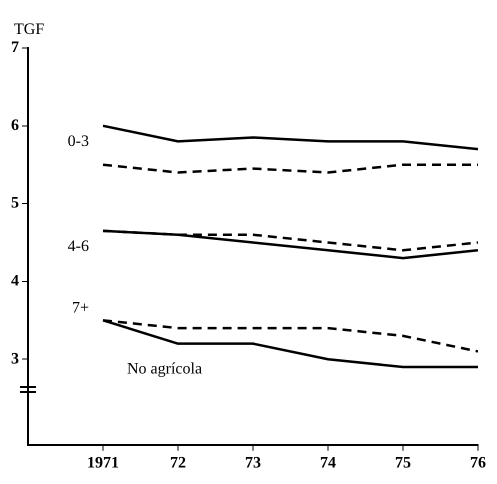 The width and height of the screenshot is (497, 484). I want to click on x-tick-label: 75, so click(403, 463).